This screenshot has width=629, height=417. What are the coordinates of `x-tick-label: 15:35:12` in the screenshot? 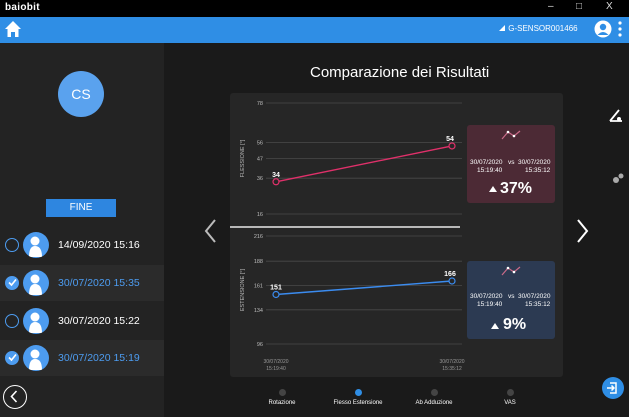 It's located at (452, 369).